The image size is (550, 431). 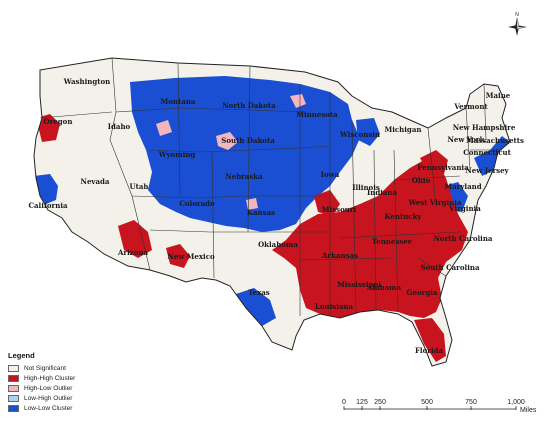 What do you see at coordinates (259, 292) in the screenshot?
I see `state-label-texas: Texas` at bounding box center [259, 292].